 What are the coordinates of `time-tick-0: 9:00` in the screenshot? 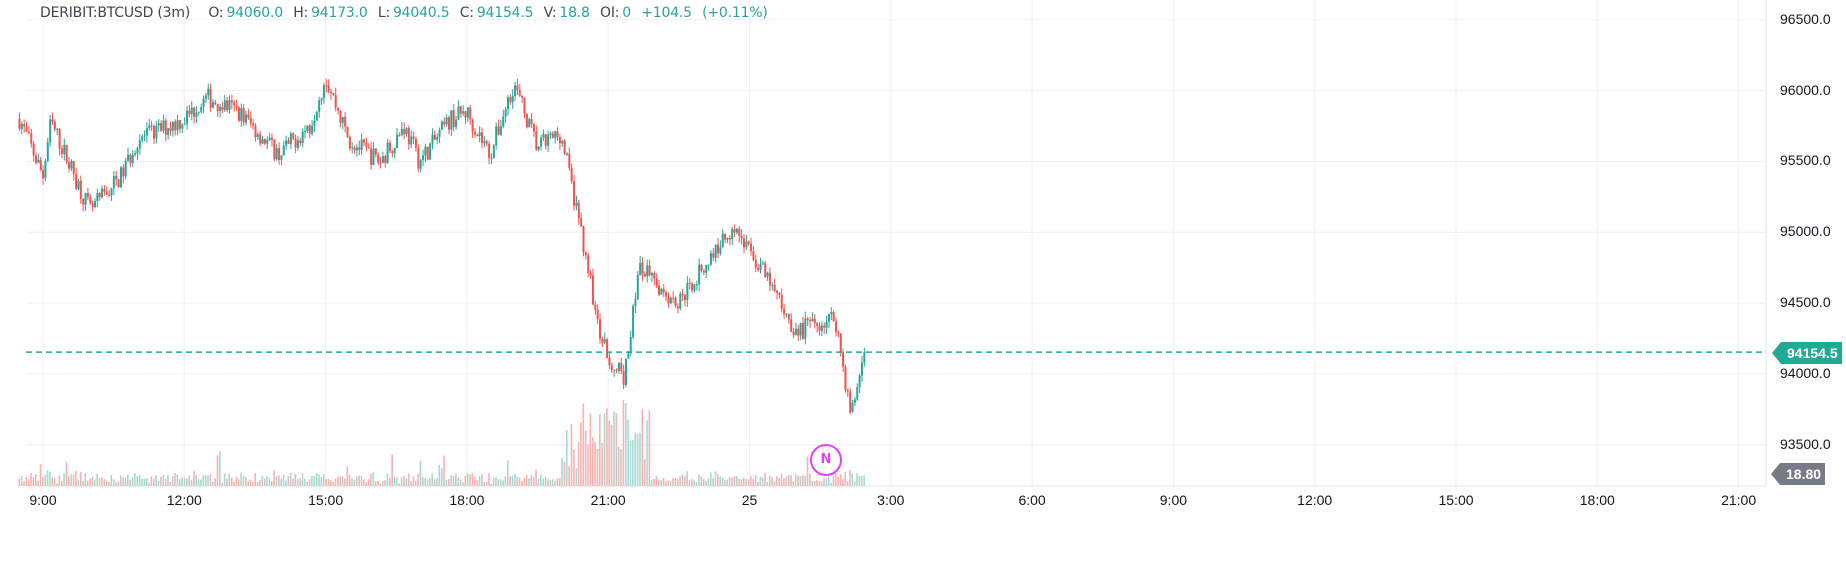 It's located at (43, 500).